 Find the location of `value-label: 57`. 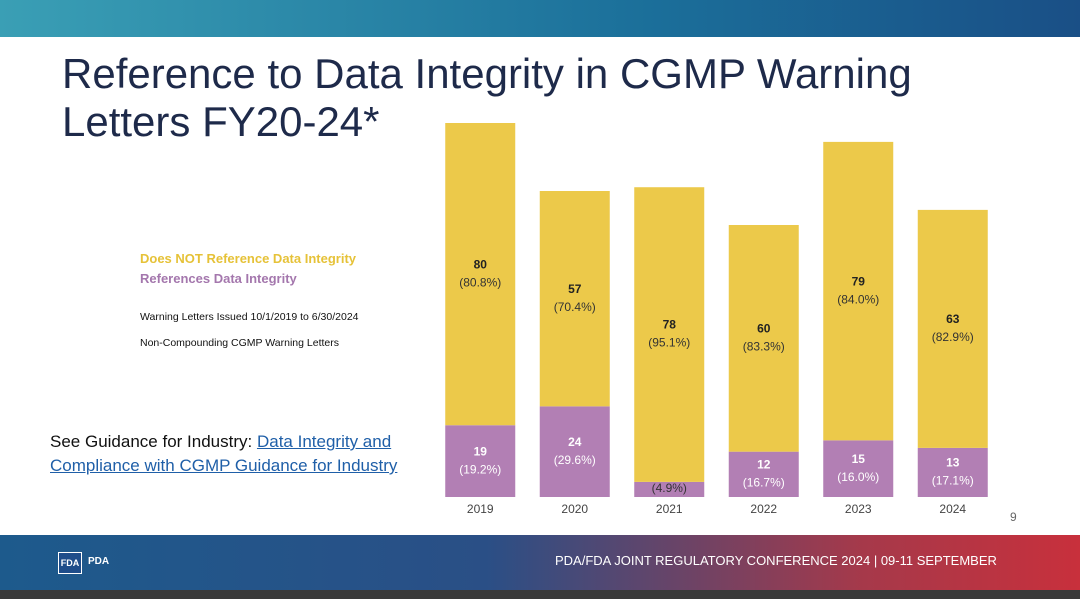

value-label: 57 is located at coordinates (575, 289).